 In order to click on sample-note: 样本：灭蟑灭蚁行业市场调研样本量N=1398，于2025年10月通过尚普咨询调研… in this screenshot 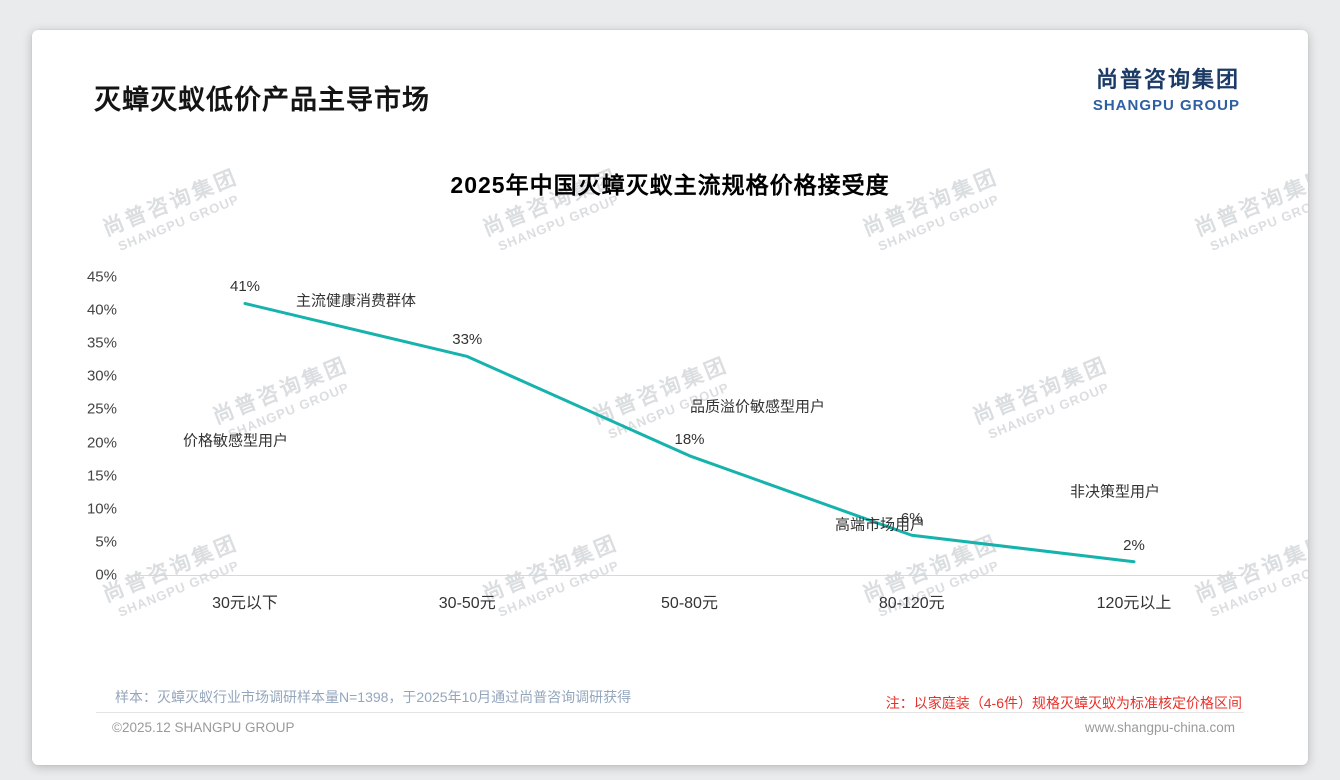, I will do `click(373, 697)`.